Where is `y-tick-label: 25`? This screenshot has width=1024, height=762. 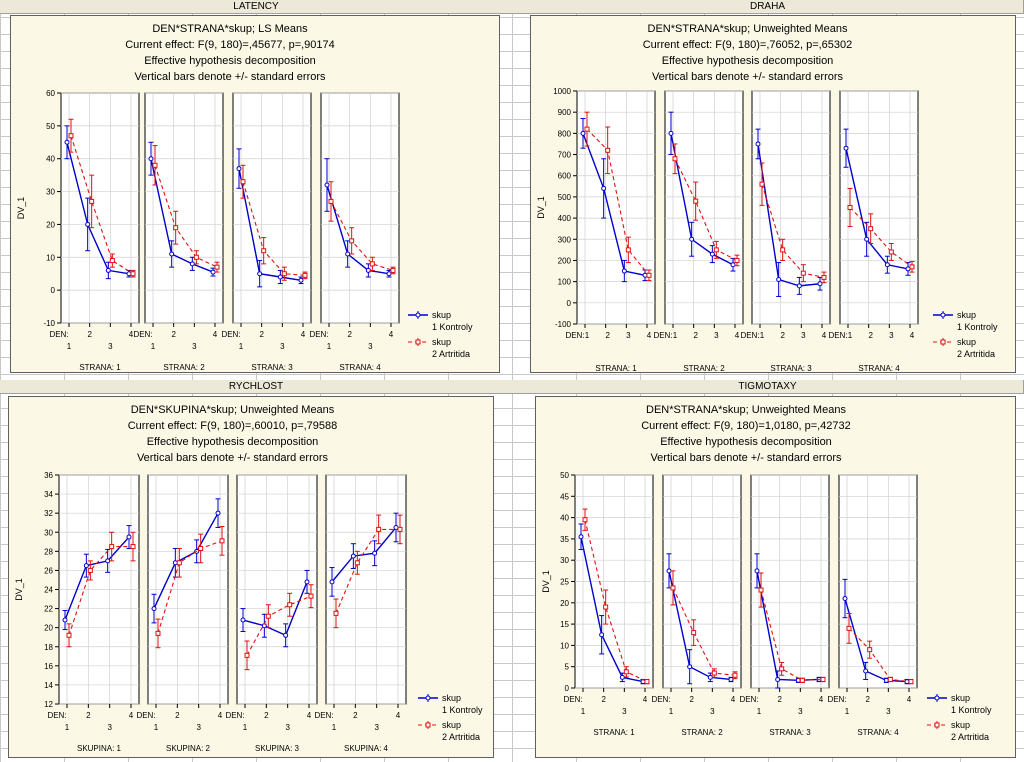
y-tick-label: 25 is located at coordinates (564, 582).